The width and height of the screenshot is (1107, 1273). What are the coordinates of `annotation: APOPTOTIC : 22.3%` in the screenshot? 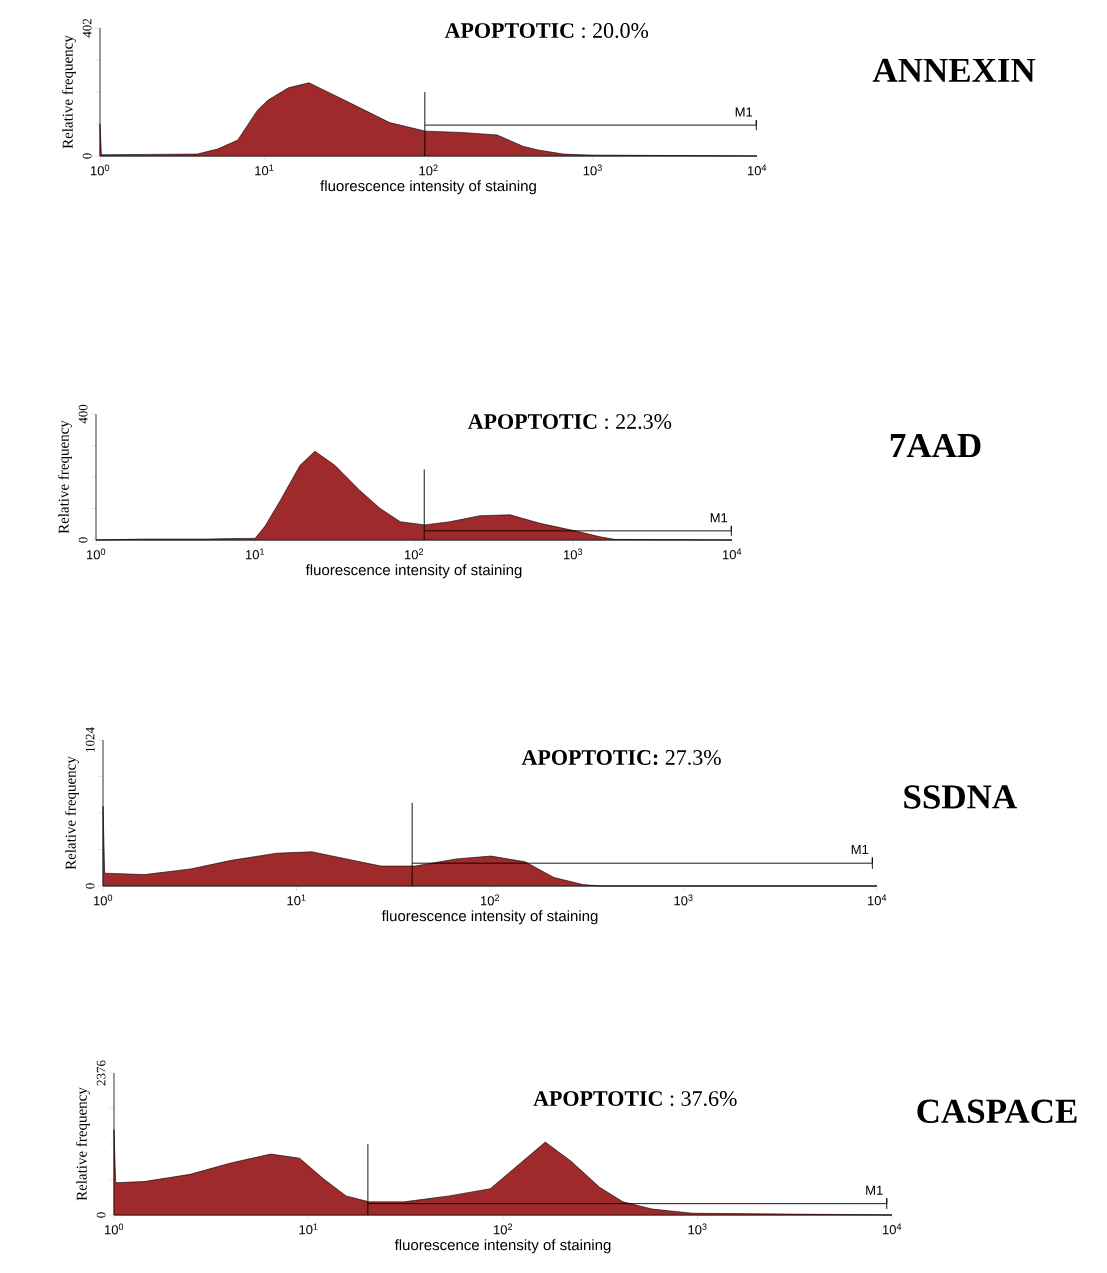 It's located at (569, 422).